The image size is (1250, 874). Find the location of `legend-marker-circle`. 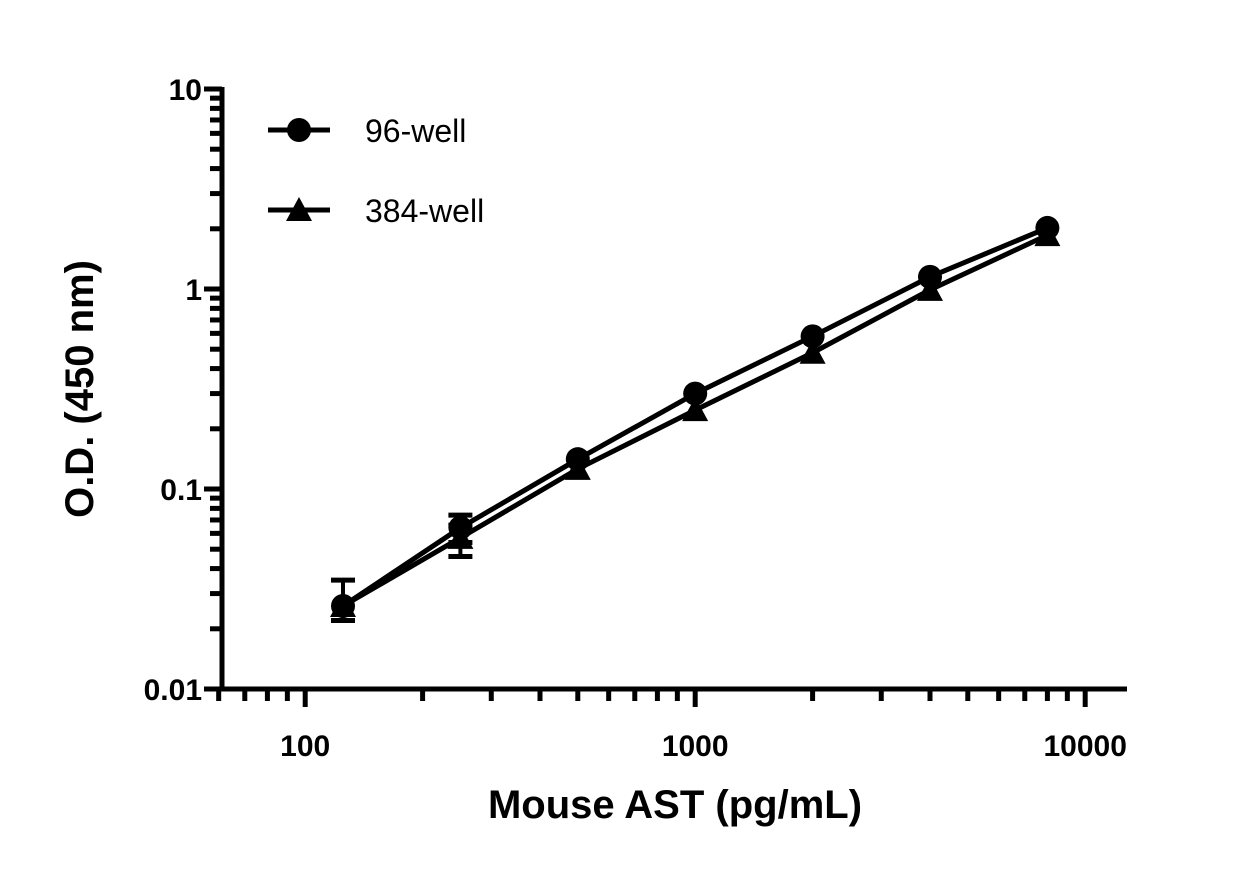

legend-marker-circle is located at coordinates (299, 130).